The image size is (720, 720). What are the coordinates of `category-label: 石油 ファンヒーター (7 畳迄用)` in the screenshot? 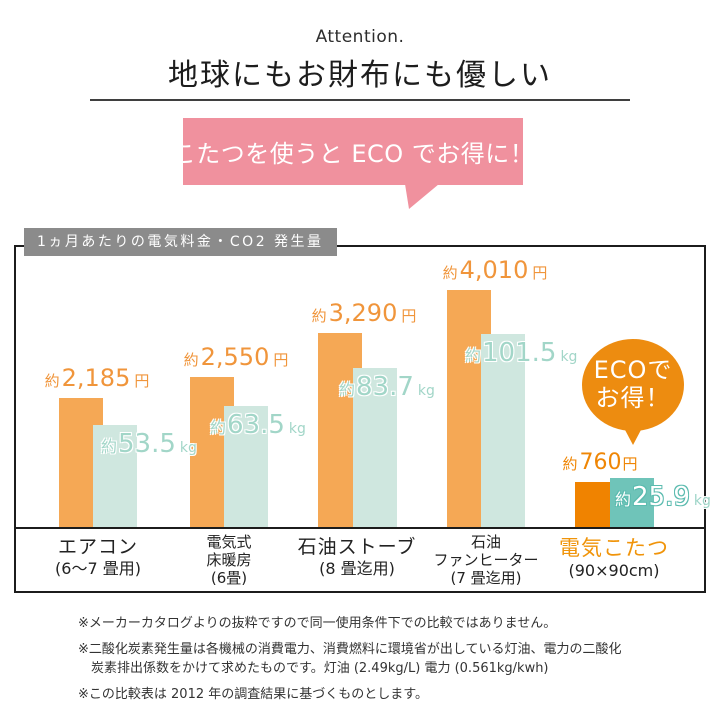 It's located at (486, 560).